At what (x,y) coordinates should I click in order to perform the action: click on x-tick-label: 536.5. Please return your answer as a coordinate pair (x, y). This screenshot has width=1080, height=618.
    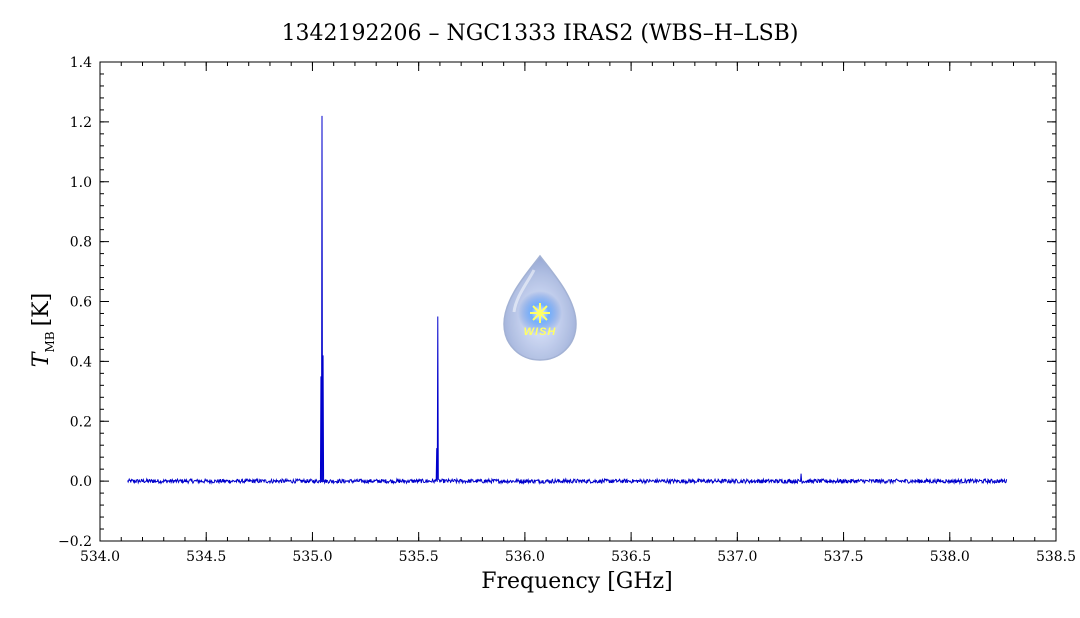
    Looking at the image, I should click on (631, 557).